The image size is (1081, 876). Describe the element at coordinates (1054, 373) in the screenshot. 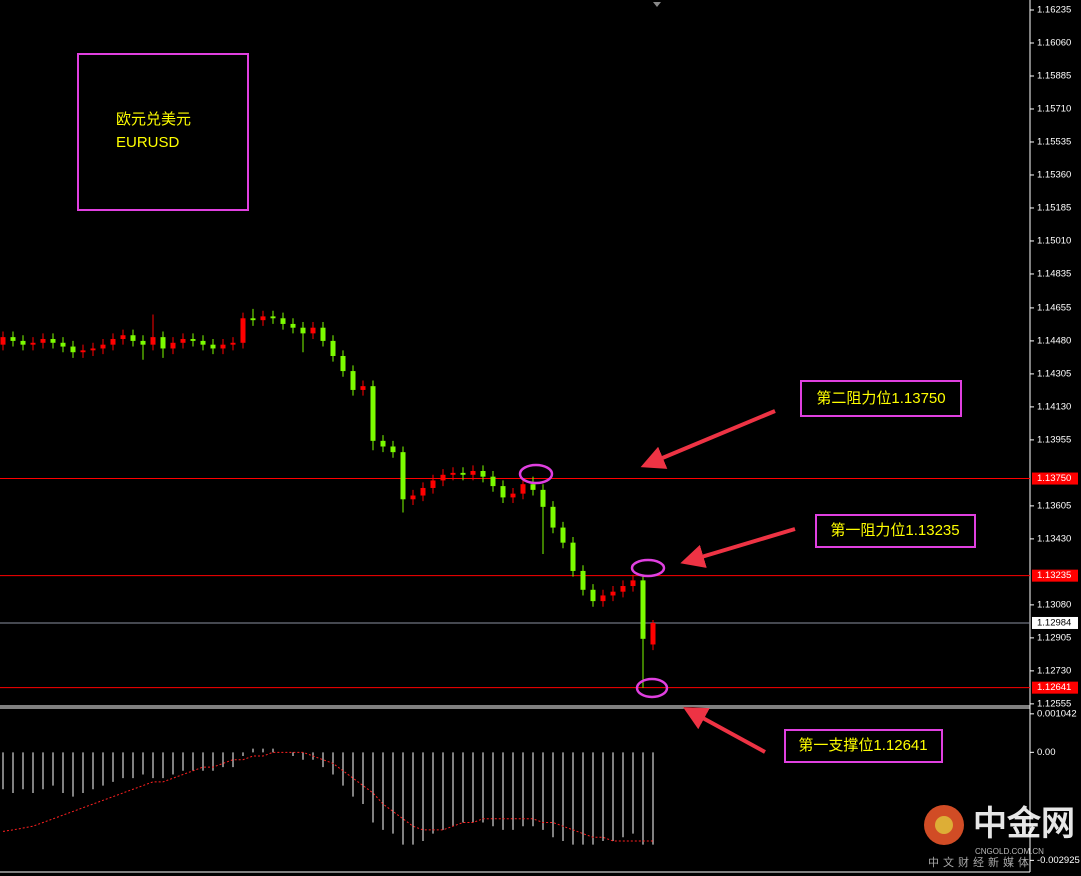

I see `y-tick-label: 1.14305` at that location.